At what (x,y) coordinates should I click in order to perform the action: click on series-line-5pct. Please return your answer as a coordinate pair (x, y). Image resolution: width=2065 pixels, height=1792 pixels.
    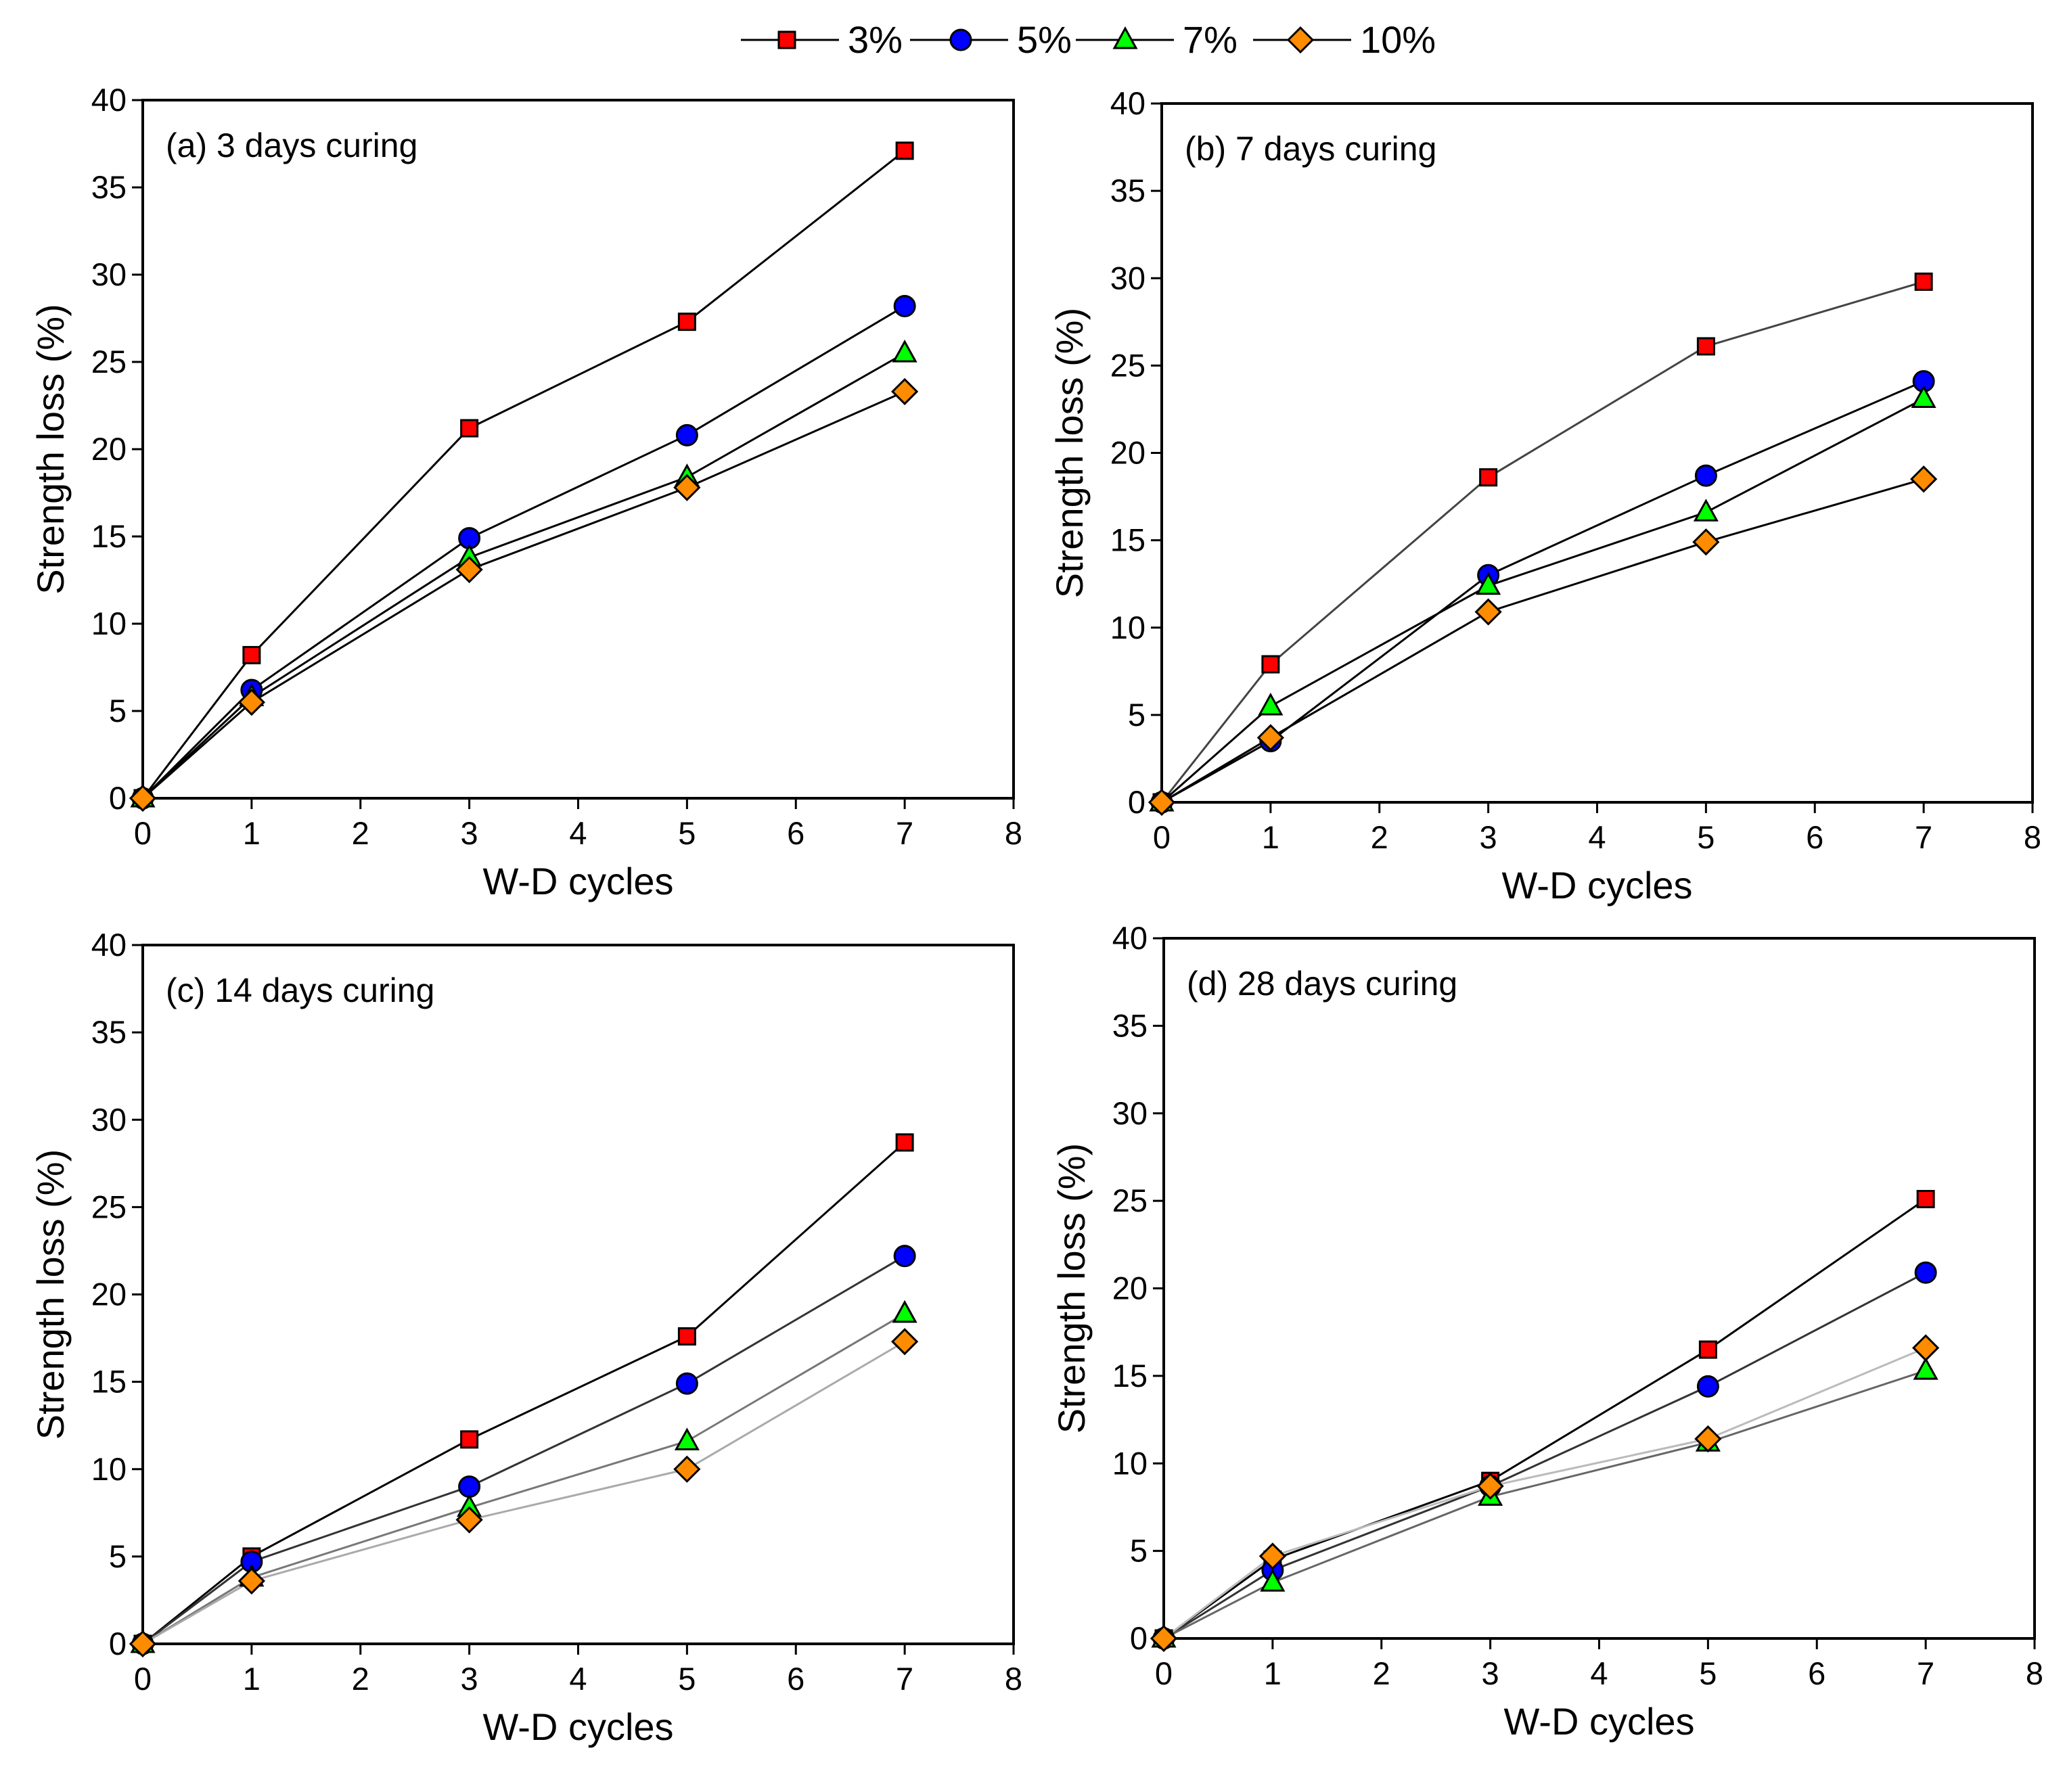
    Looking at the image, I should click on (523, 552).